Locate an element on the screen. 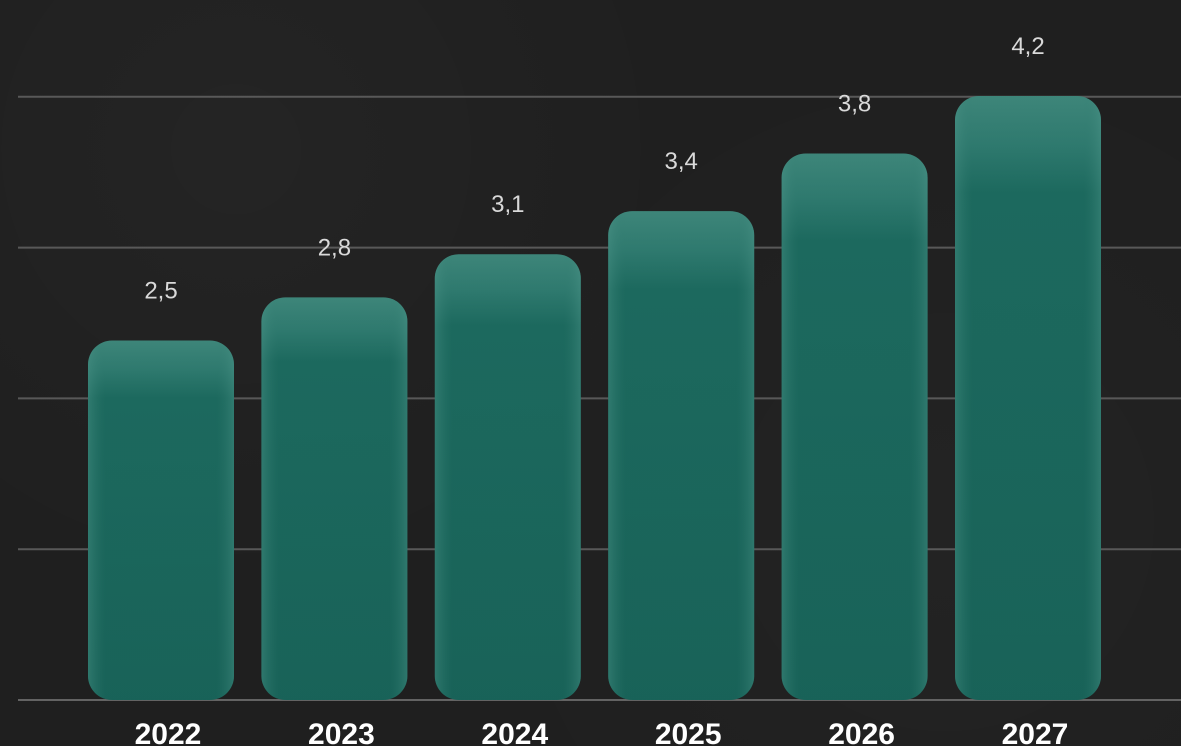 The image size is (1181, 746). bar-2027 is located at coordinates (1028, 398).